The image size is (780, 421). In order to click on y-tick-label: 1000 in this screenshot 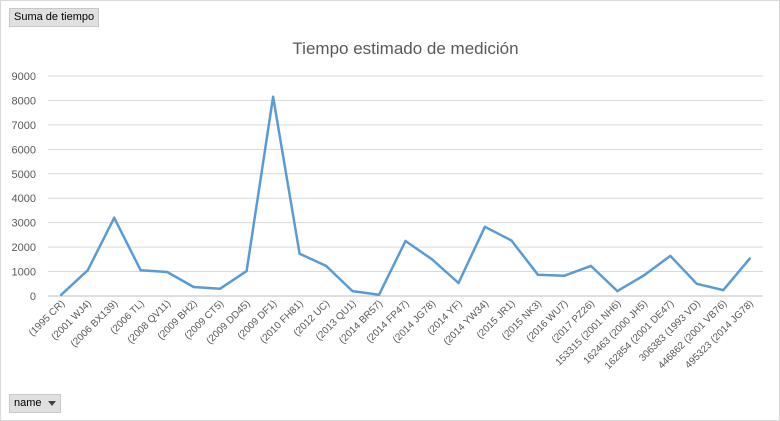, I will do `click(24, 273)`.